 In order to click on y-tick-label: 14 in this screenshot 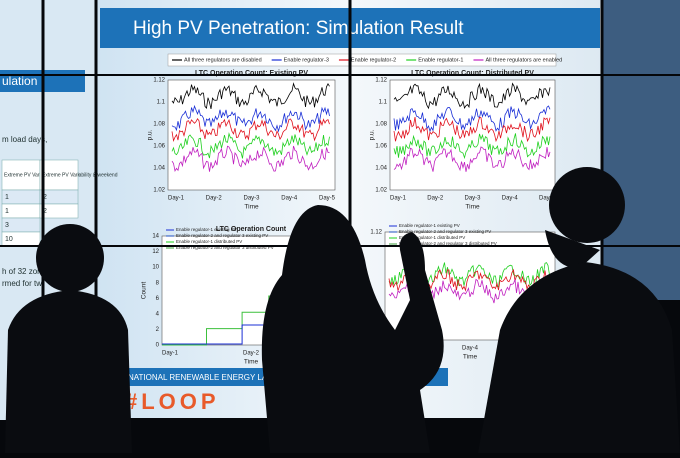, I will do `click(155, 237)`.